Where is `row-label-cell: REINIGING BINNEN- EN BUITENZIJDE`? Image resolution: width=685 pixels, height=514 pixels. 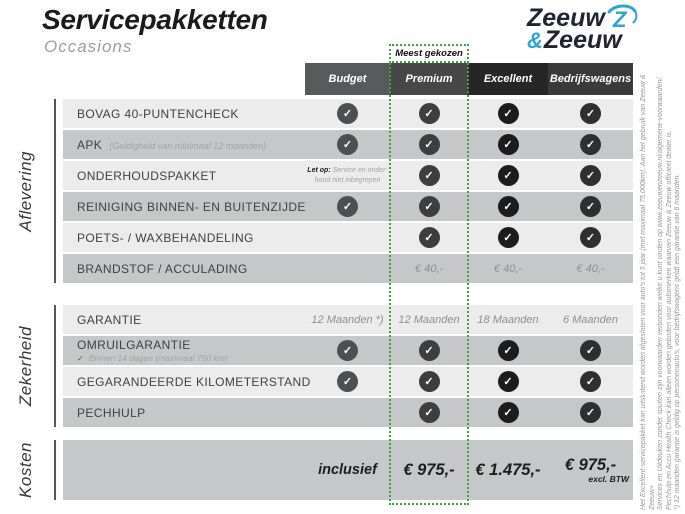 row-label-cell: REINIGING BINNEN- EN BUITENZIJDE is located at coordinates (184, 206).